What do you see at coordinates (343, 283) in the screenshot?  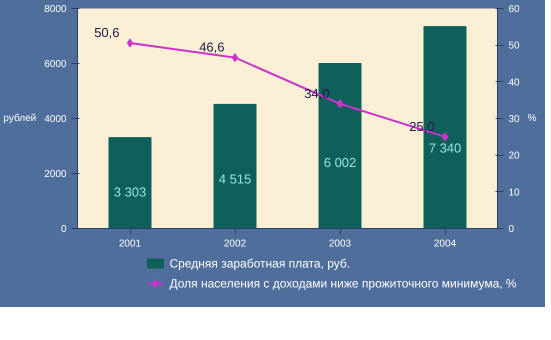 I see `legend-label: Доля населения с доходами ниже прожиточного минимума, %` at bounding box center [343, 283].